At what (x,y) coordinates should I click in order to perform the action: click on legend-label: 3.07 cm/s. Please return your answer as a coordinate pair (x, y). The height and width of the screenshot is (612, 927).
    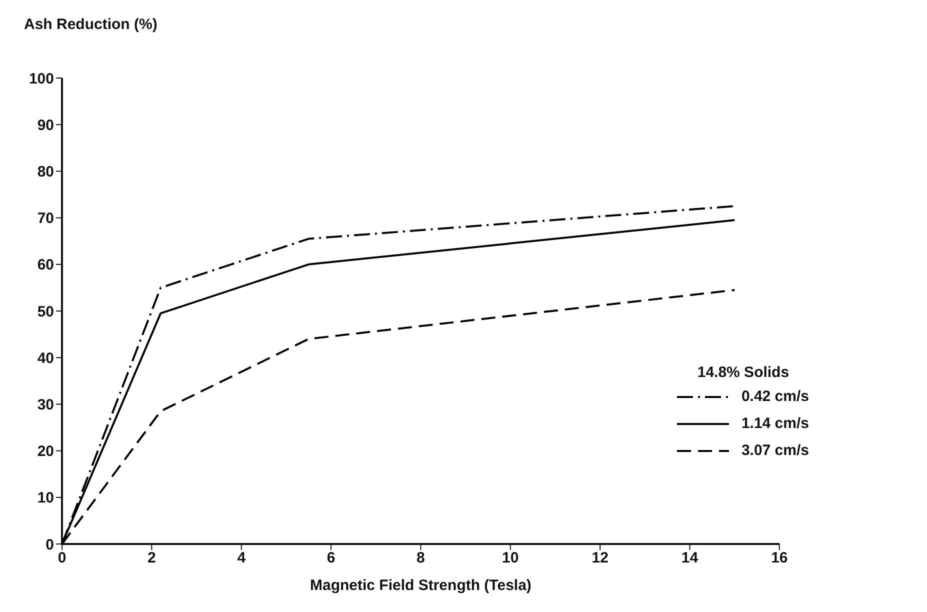
    Looking at the image, I should click on (775, 450).